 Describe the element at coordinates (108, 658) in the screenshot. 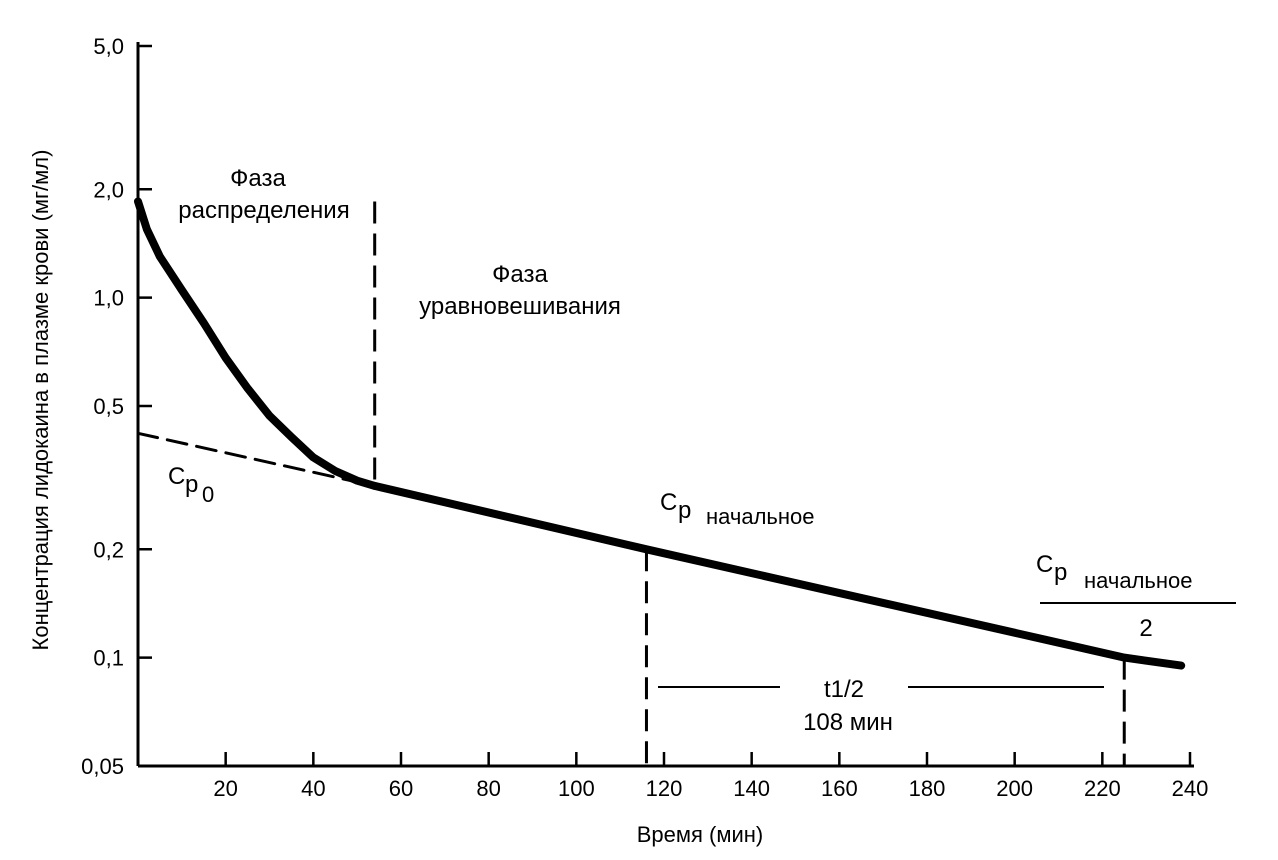

I see `y-tick-label: 0,1` at that location.